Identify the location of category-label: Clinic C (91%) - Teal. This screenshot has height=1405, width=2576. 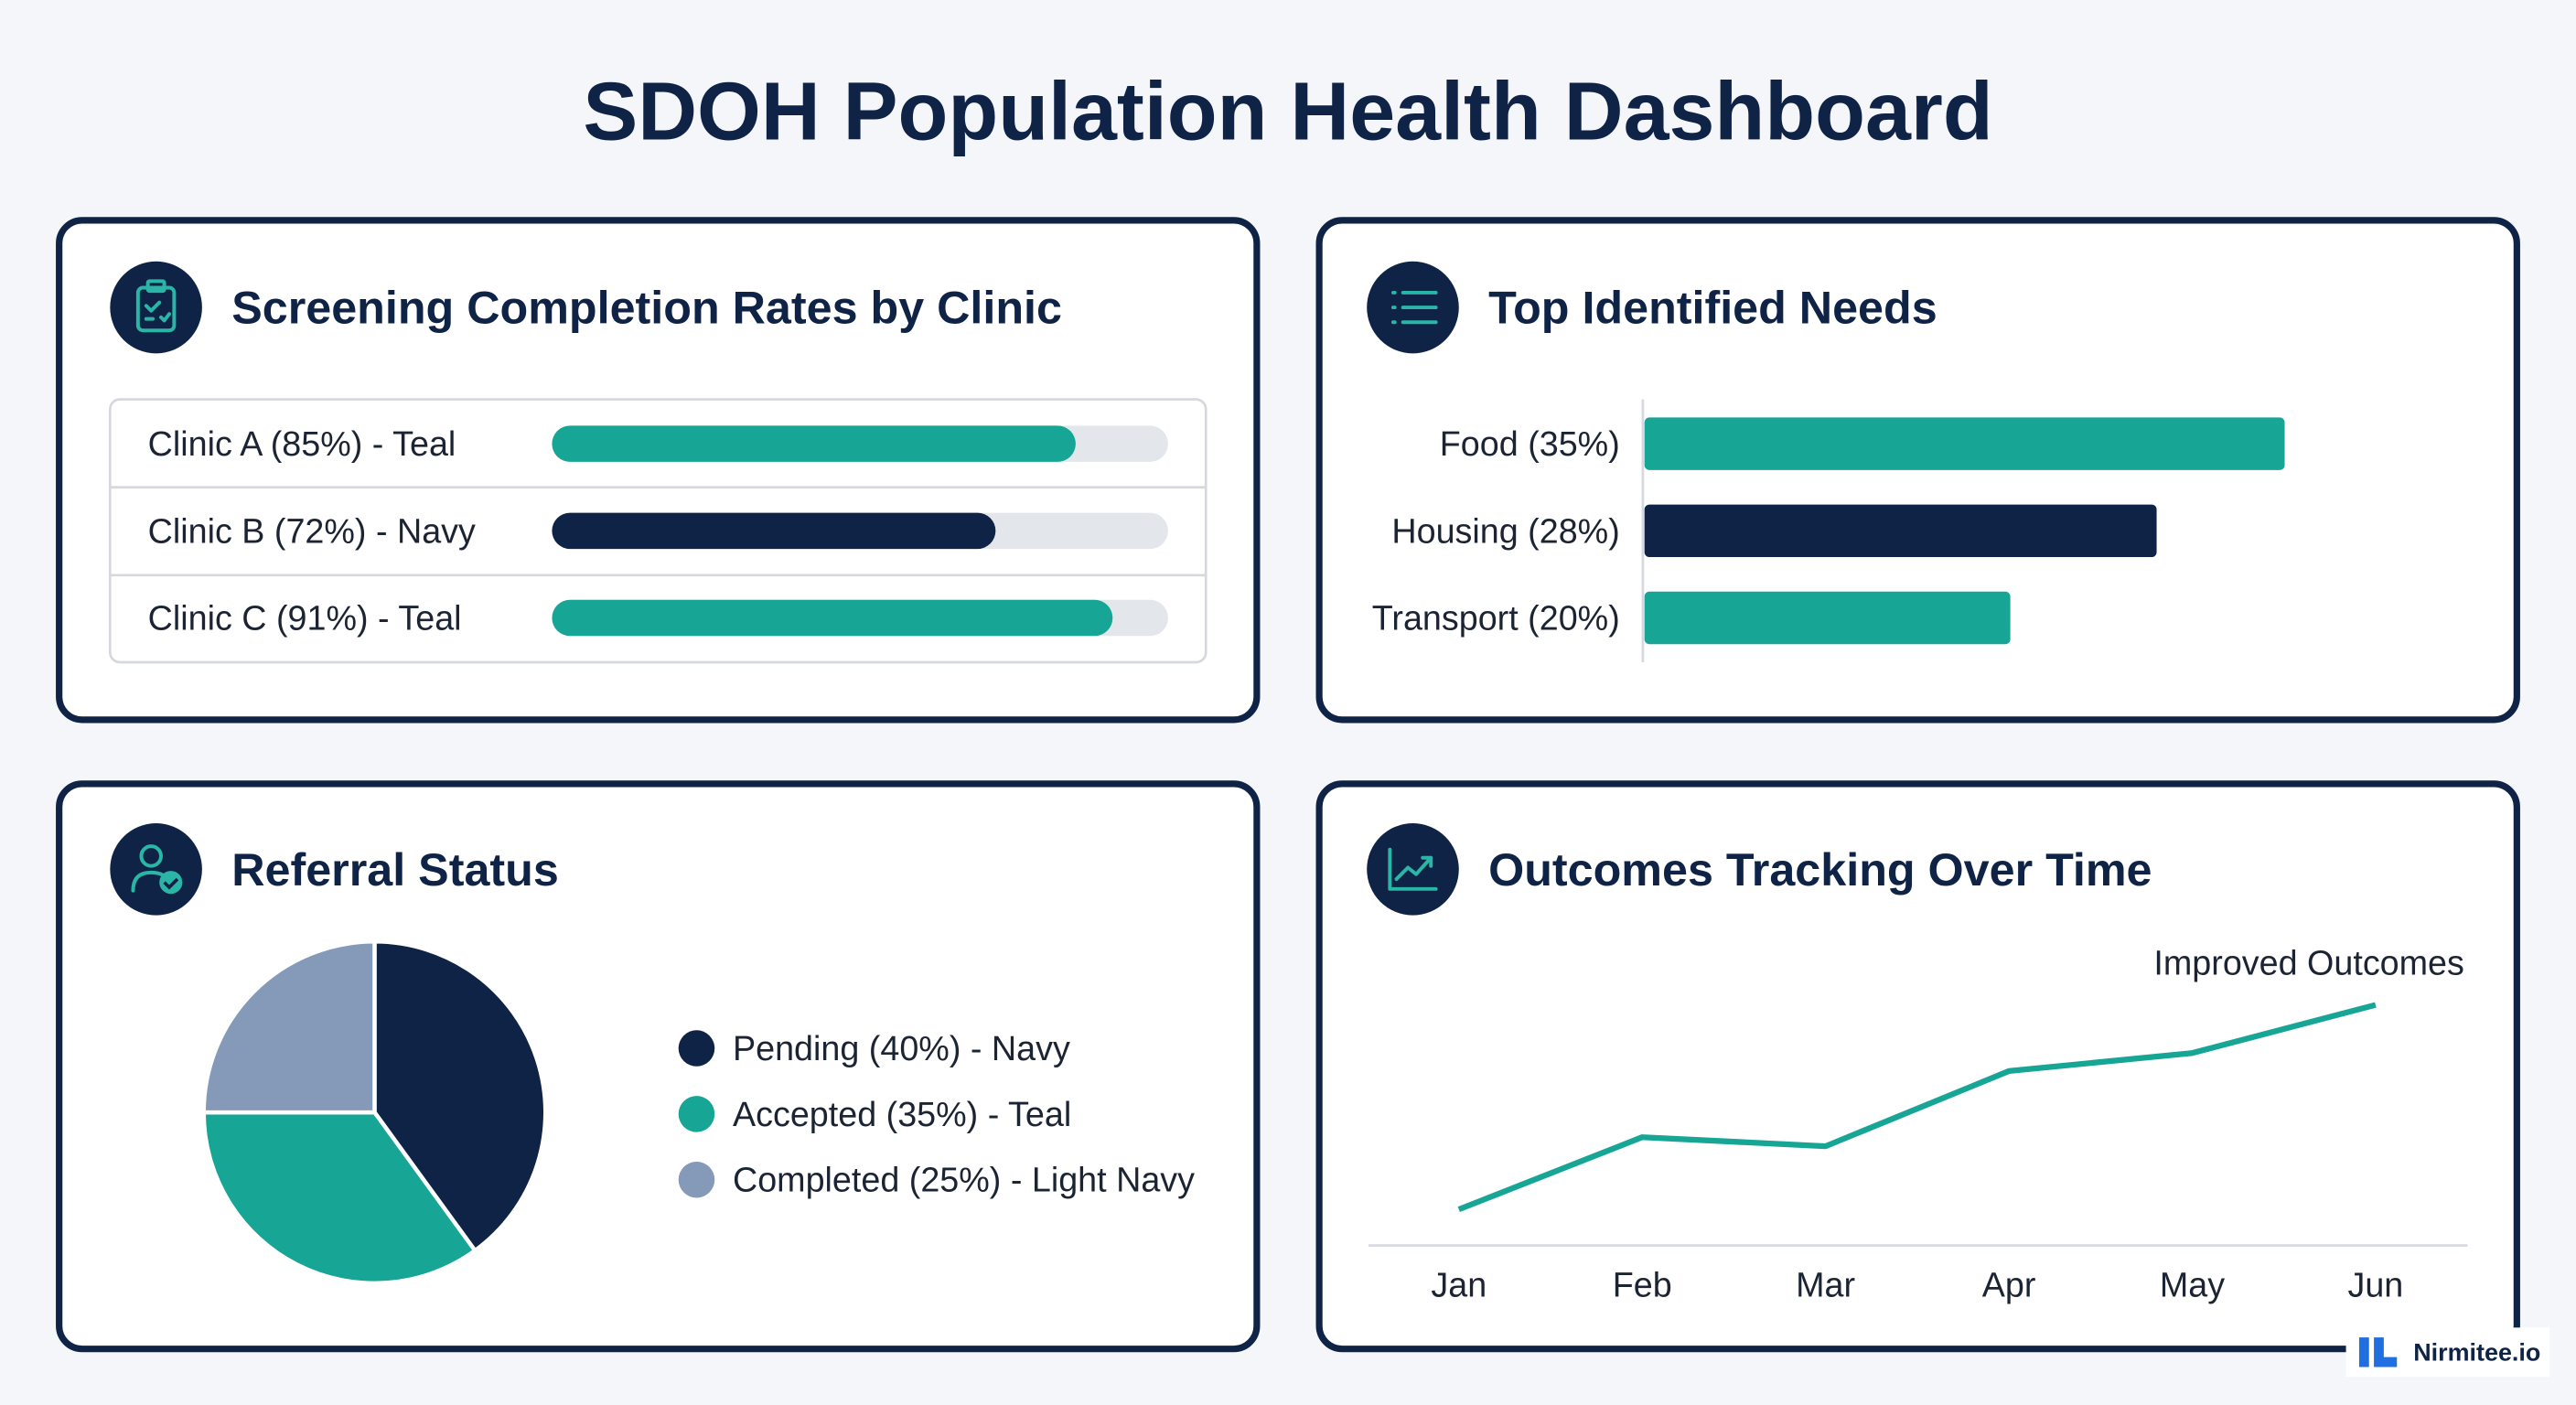
(305, 618).